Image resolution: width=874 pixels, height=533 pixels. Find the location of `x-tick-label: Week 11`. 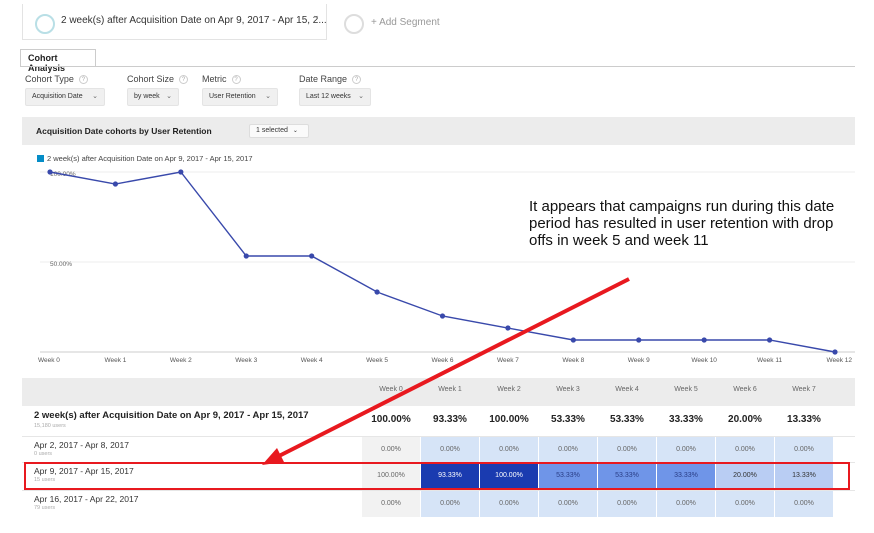

x-tick-label: Week 11 is located at coordinates (769, 360).